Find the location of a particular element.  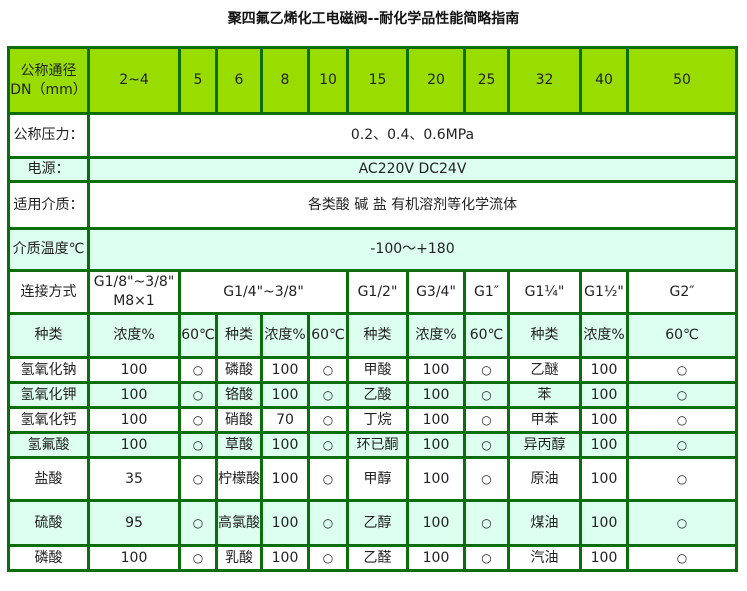

table-row: 氢氧化钙 100 ○ 硝酸 70 ○ 丁烷 100 ○ 甲苯 100 ○ is located at coordinates (372, 420).